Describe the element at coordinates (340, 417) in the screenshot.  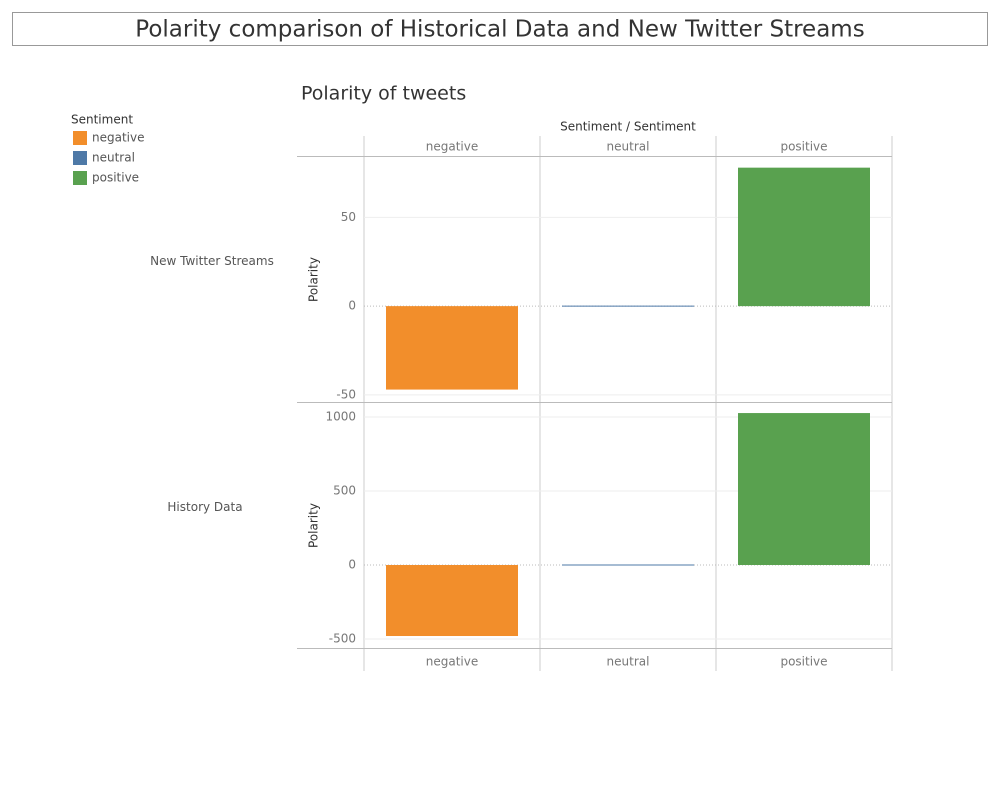
I see `y-tick-label: 1000` at that location.